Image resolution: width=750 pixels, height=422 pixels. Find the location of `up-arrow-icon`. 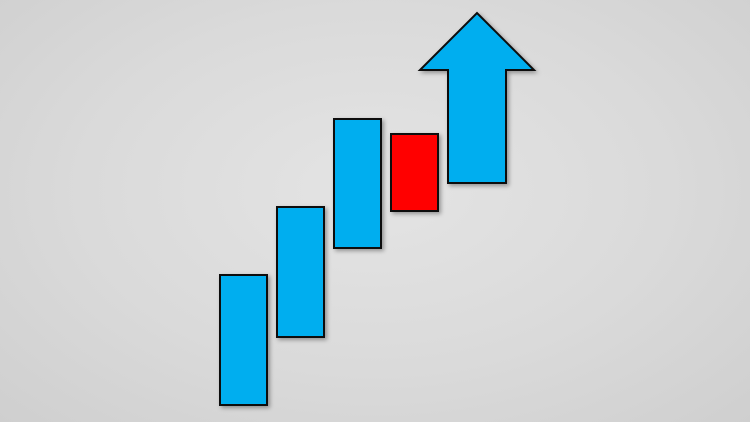

up-arrow-icon is located at coordinates (477, 97).